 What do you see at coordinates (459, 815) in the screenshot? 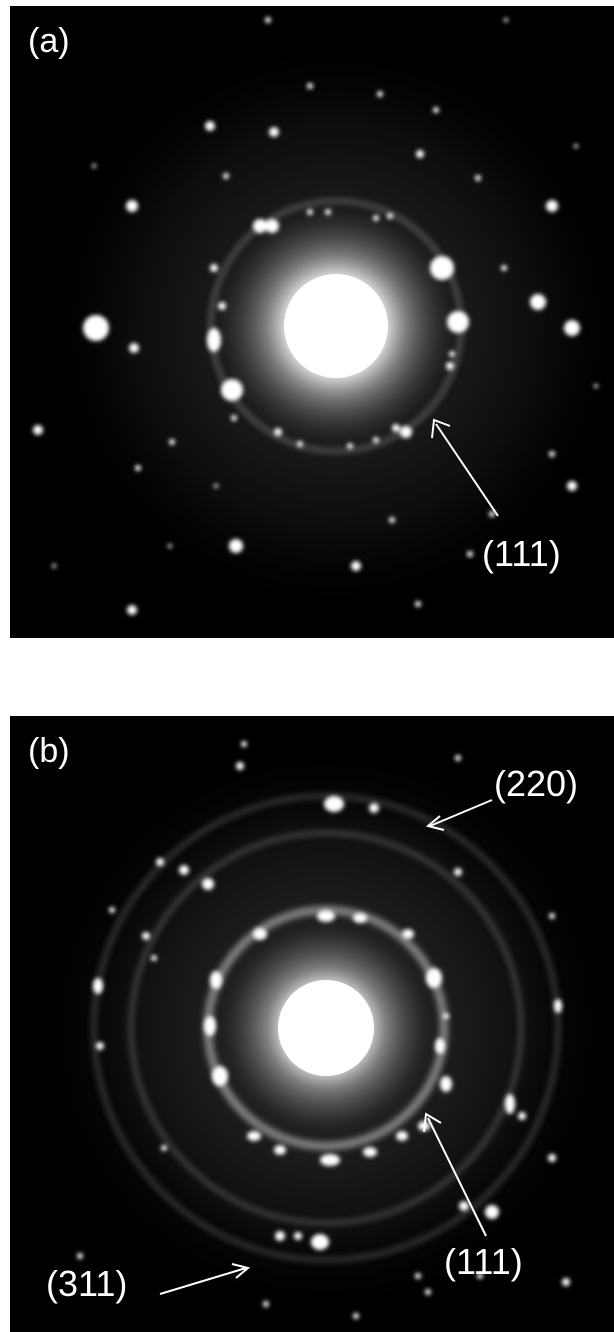
I see `annotation-arrow-220-b` at bounding box center [459, 815].